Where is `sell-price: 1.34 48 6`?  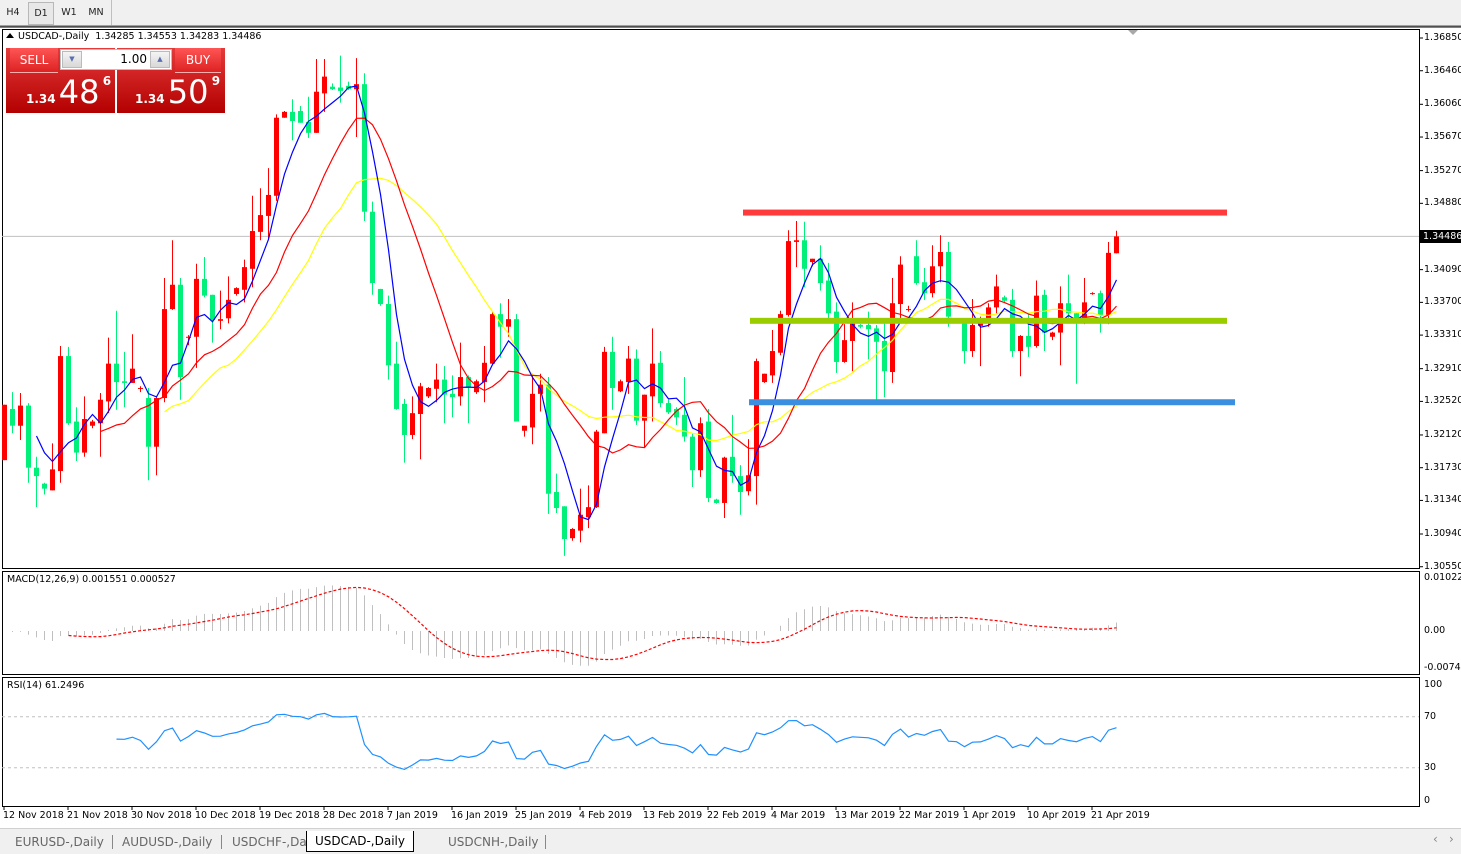 sell-price: 1.34 48 6 is located at coordinates (68, 92).